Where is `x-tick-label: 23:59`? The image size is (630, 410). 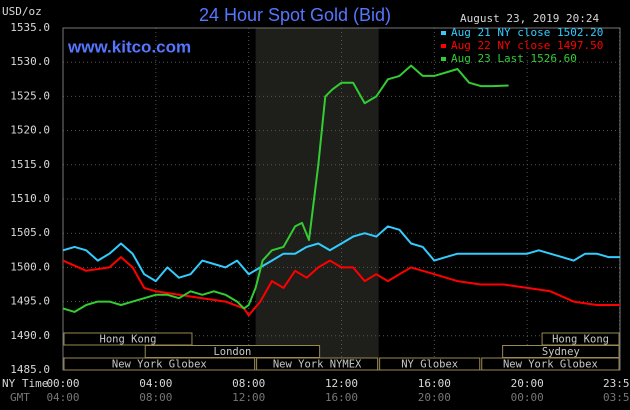
x-tick-label: 23:59 is located at coordinates (616, 383).